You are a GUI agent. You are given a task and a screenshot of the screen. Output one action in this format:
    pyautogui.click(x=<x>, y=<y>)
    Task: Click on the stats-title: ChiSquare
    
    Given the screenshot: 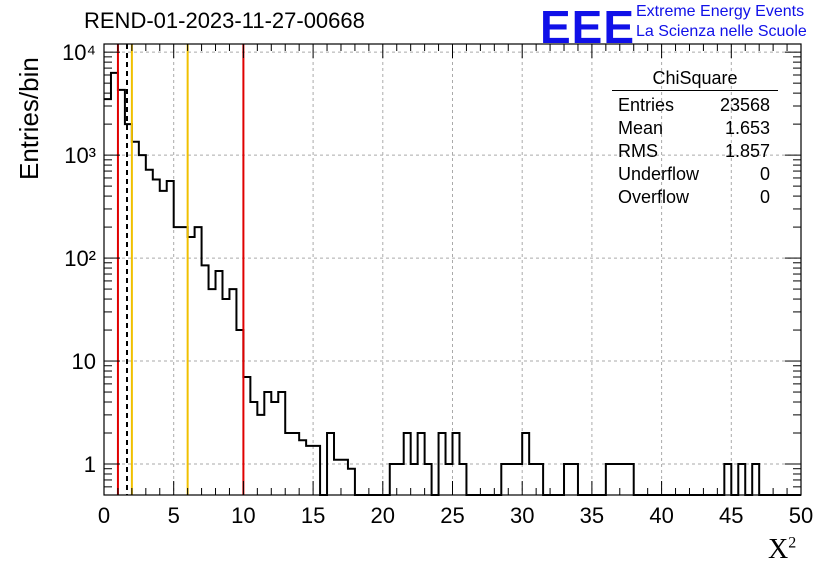 What is the action you would take?
    pyautogui.click(x=695, y=79)
    